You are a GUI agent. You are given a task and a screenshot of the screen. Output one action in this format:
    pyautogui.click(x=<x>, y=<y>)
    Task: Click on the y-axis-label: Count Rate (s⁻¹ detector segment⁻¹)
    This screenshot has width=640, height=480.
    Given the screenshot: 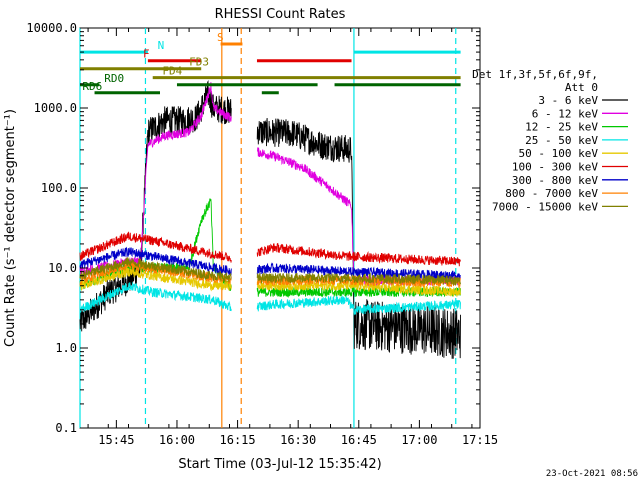 What is the action you would take?
    pyautogui.click(x=10, y=228)
    